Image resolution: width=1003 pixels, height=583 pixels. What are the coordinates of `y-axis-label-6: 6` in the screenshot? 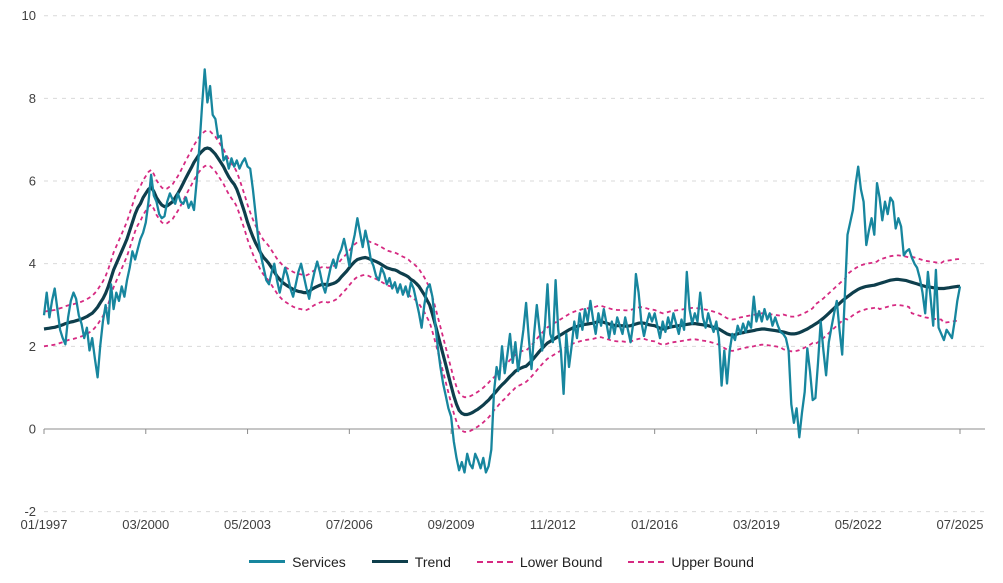 It's located at (32, 181).